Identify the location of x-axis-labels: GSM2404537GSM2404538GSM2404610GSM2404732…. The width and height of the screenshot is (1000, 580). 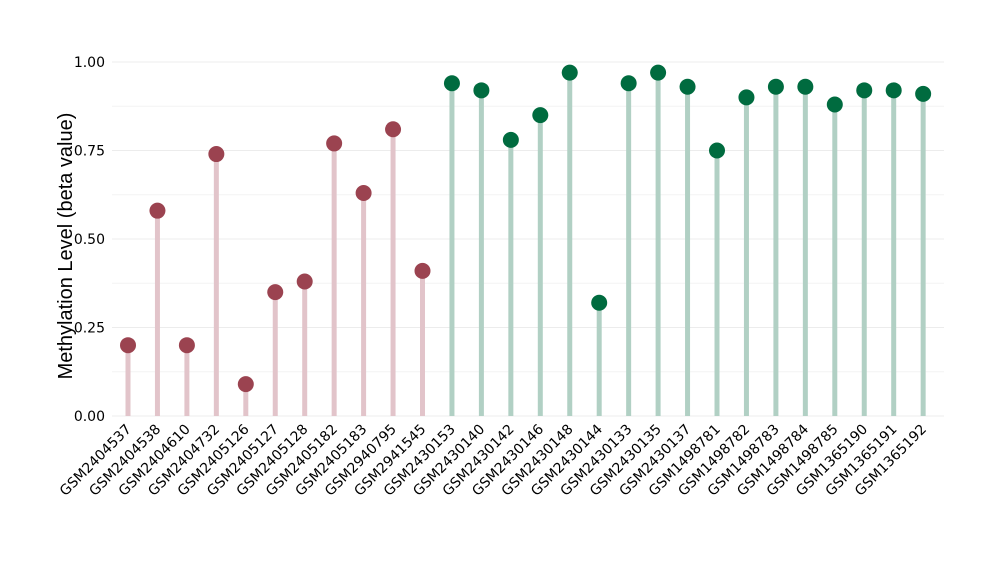
(493, 460).